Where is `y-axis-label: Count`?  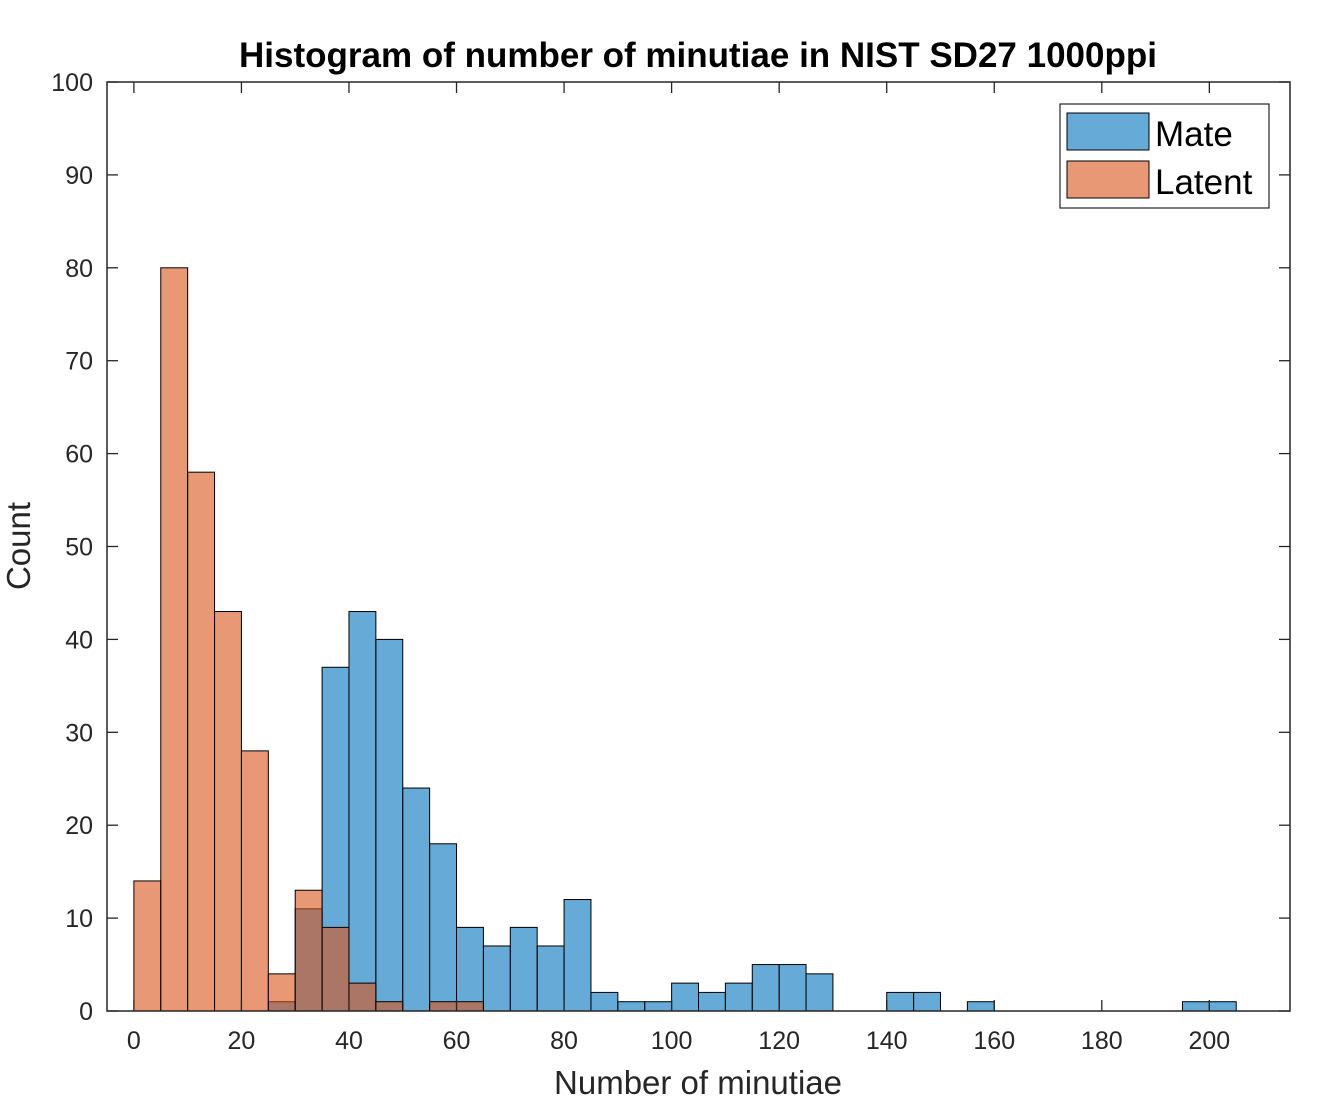 y-axis-label: Count is located at coordinates (18, 546).